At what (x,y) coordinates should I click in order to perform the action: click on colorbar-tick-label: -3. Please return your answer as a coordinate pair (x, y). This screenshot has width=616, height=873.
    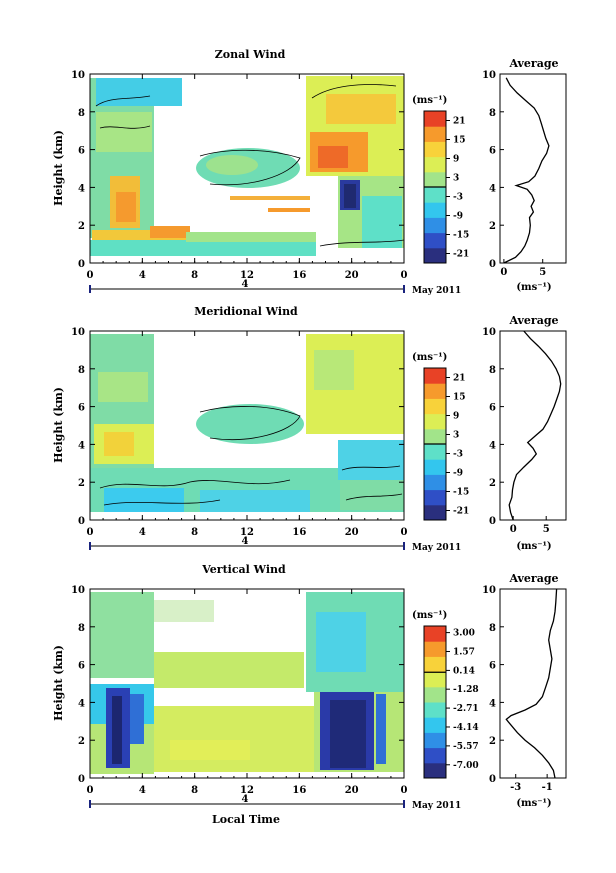
    Looking at the image, I should click on (458, 198).